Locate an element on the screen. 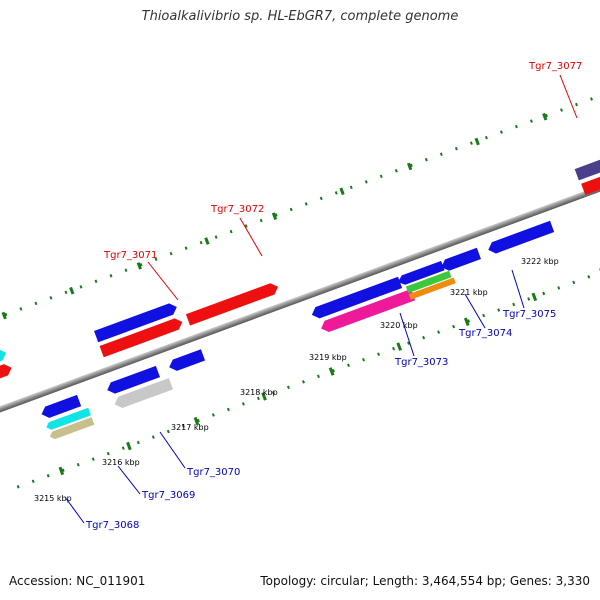 The width and height of the screenshot is (600, 600). tick-label: 3219 kbp is located at coordinates (328, 357).